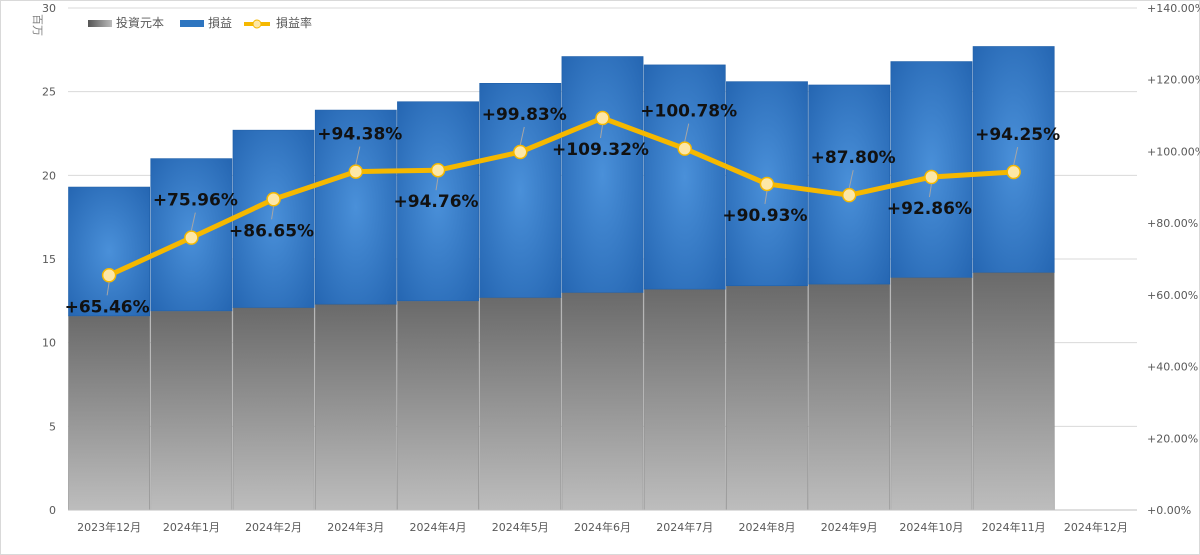  What do you see at coordinates (140, 22) in the screenshot?
I see `legend-label-principal: 投資元本` at bounding box center [140, 22].